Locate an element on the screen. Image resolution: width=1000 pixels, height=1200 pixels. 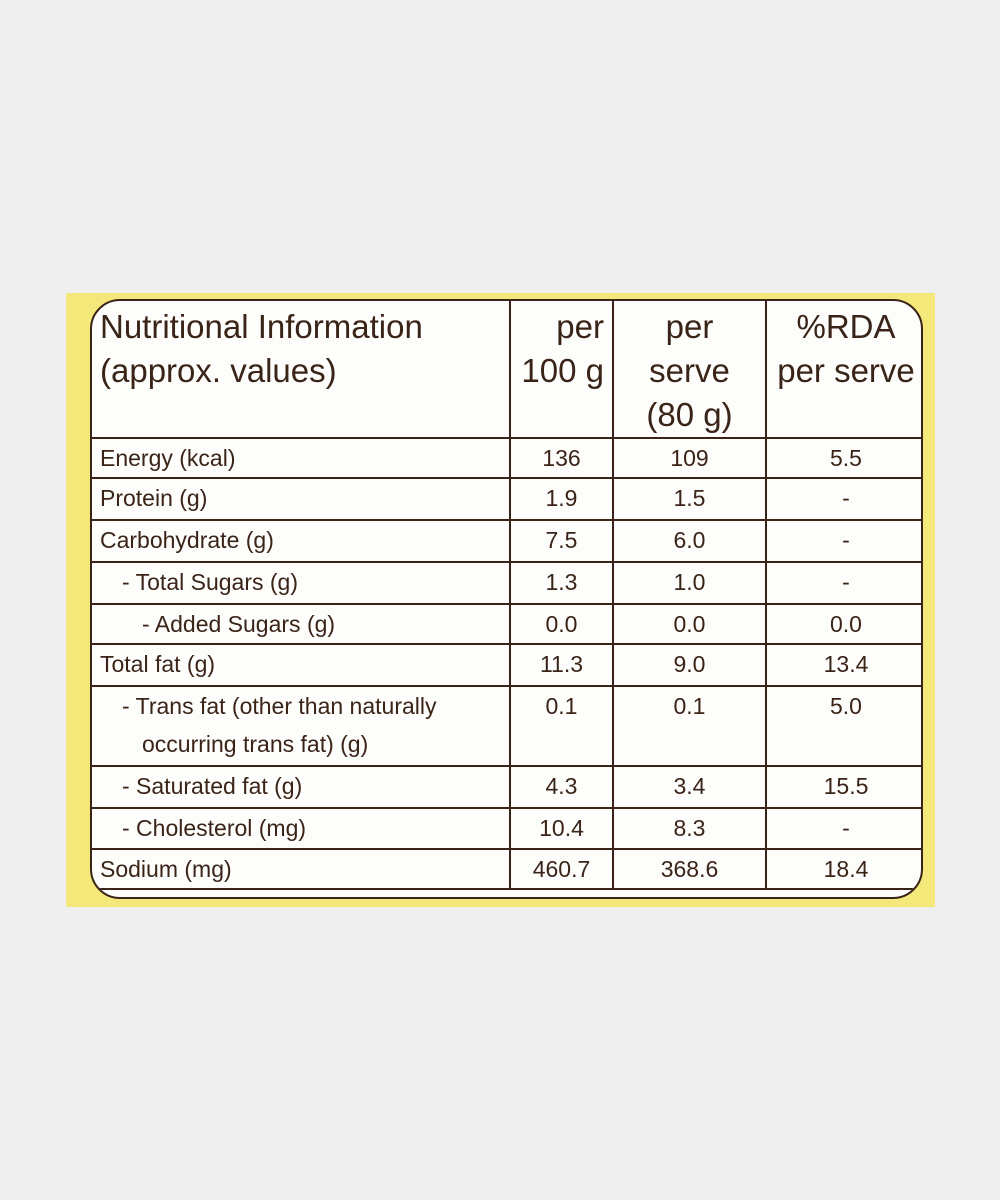
column-header-line: 100 g is located at coordinates (562, 370).